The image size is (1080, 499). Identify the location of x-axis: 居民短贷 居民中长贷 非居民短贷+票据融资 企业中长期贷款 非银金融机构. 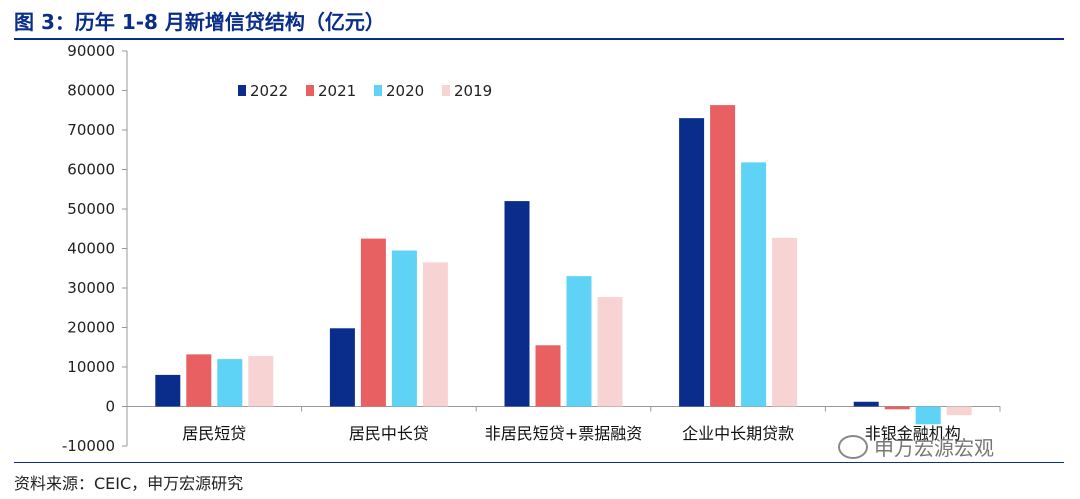
(563, 424).